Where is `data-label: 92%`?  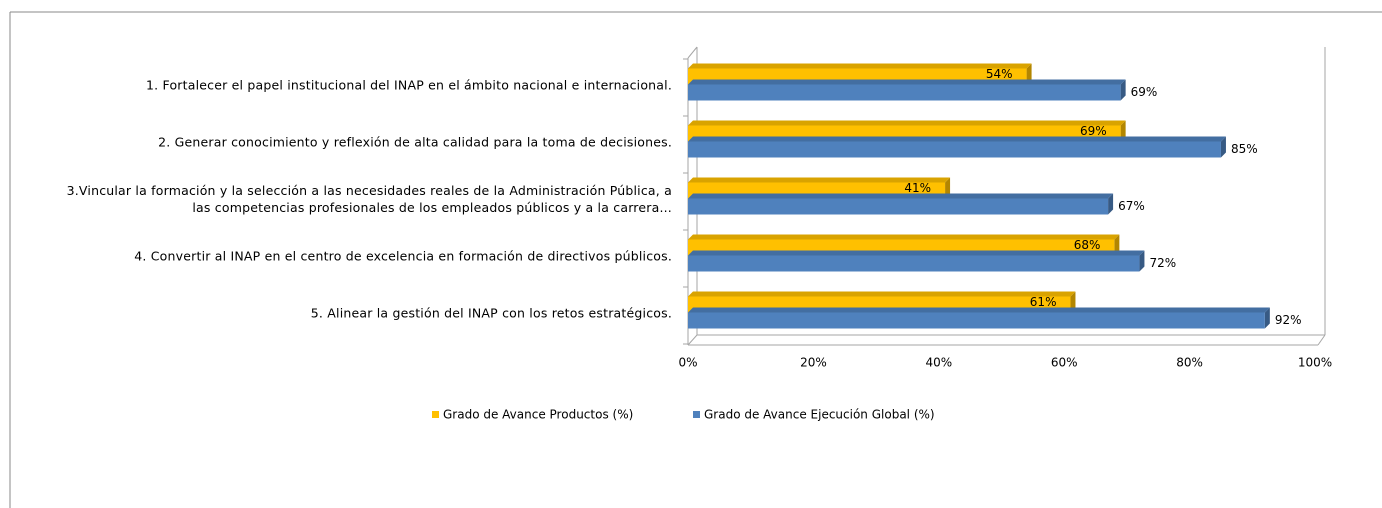 data-label: 92% is located at coordinates (1288, 320).